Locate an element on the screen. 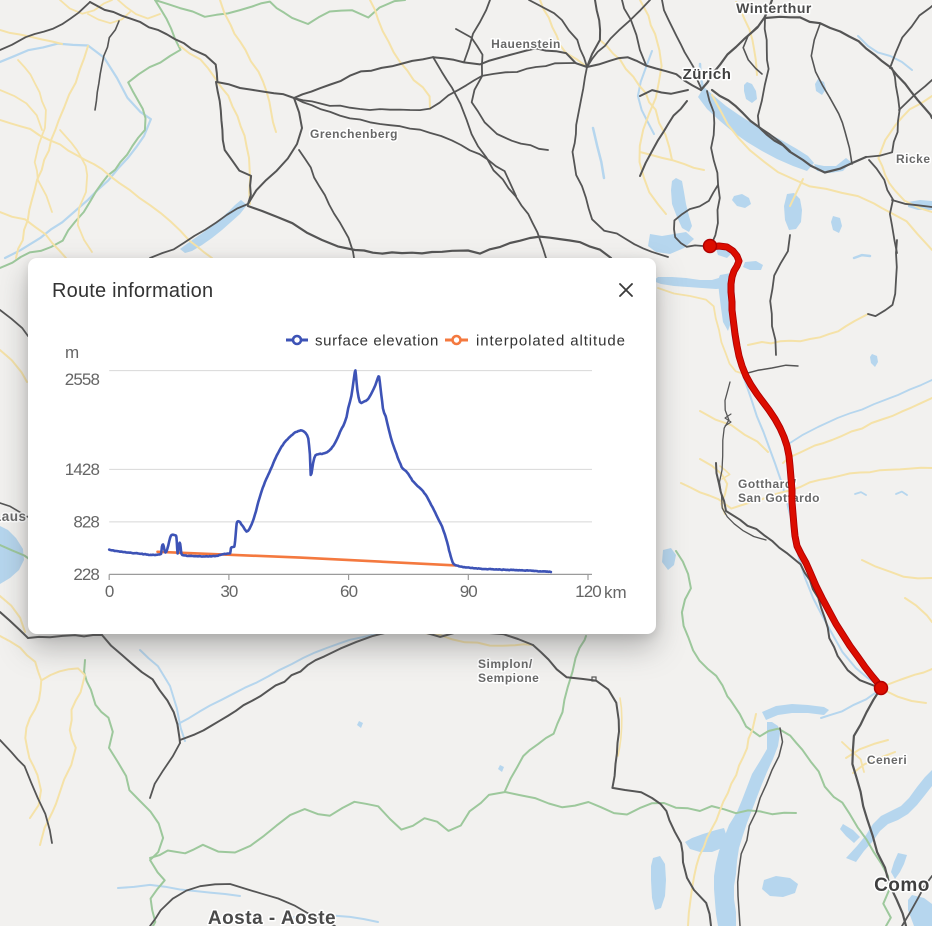 This screenshot has width=932, height=926. svg-text: Grenchenberg is located at coordinates (354, 134).